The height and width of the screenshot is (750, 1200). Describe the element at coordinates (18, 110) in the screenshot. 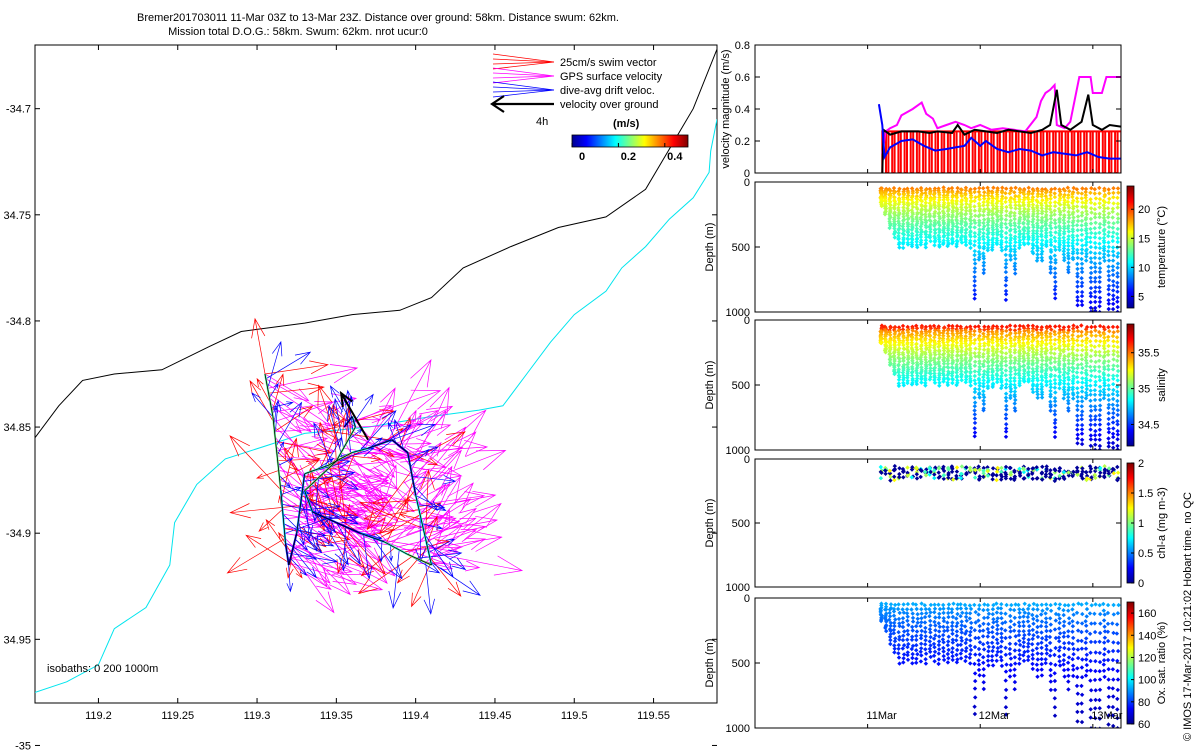

I see `map-y-tick-label: -34.7` at that location.